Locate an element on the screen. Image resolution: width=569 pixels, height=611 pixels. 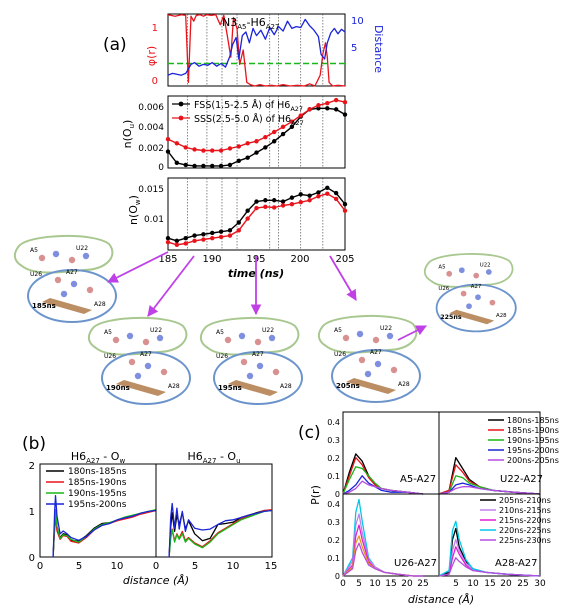
a3-xtick-1: 190 is located at coordinates (211, 259).